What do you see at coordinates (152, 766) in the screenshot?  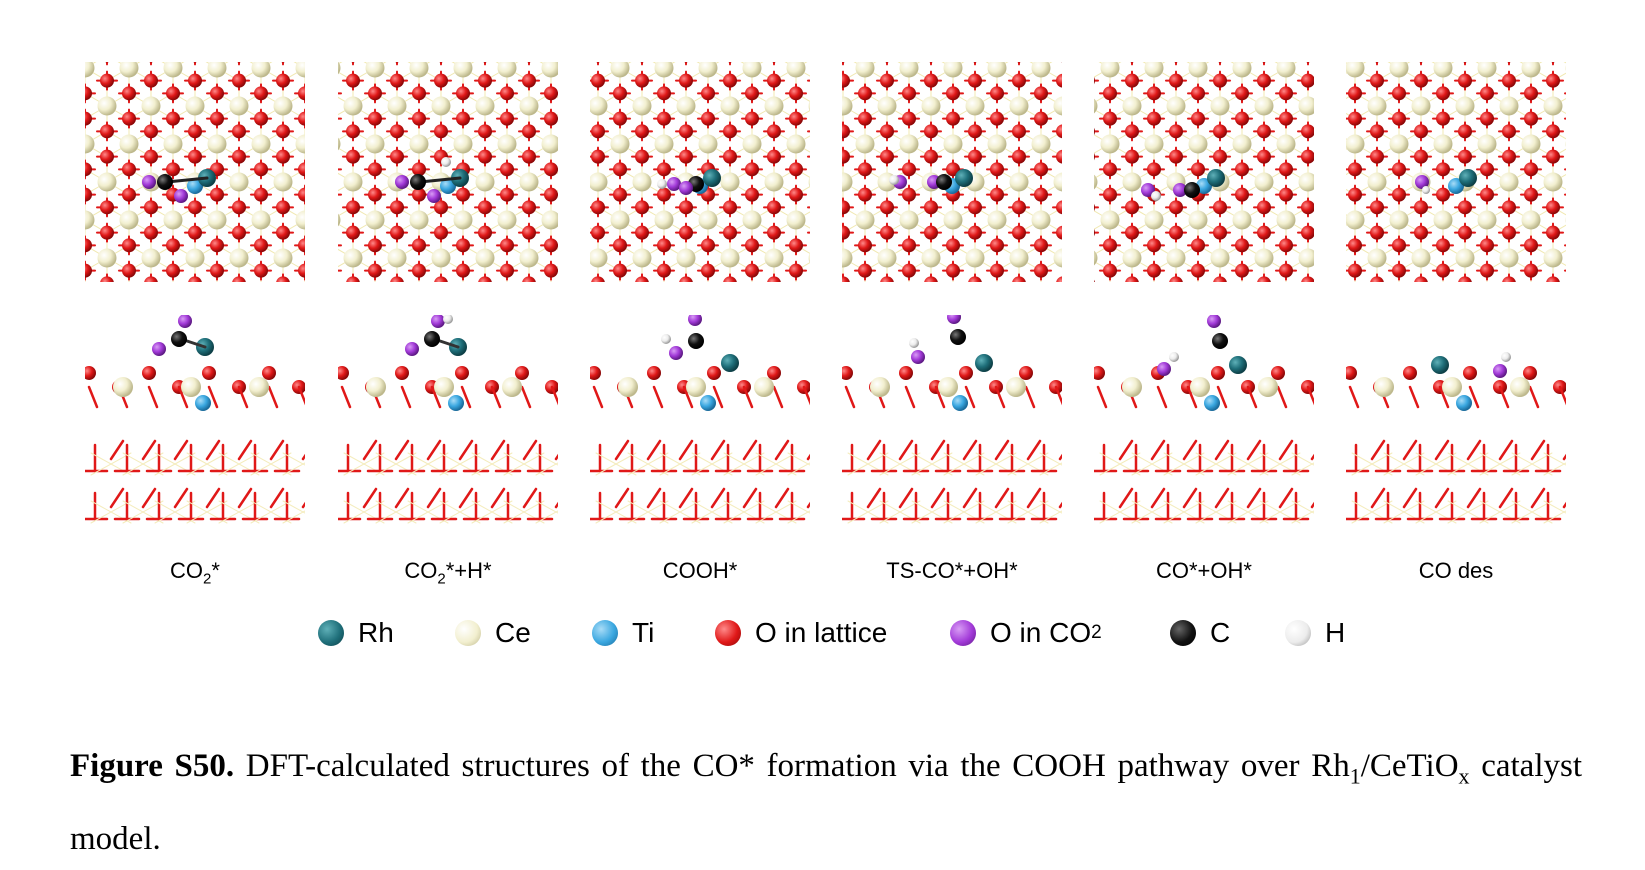 I see `figure-label: Figure S50.` at bounding box center [152, 766].